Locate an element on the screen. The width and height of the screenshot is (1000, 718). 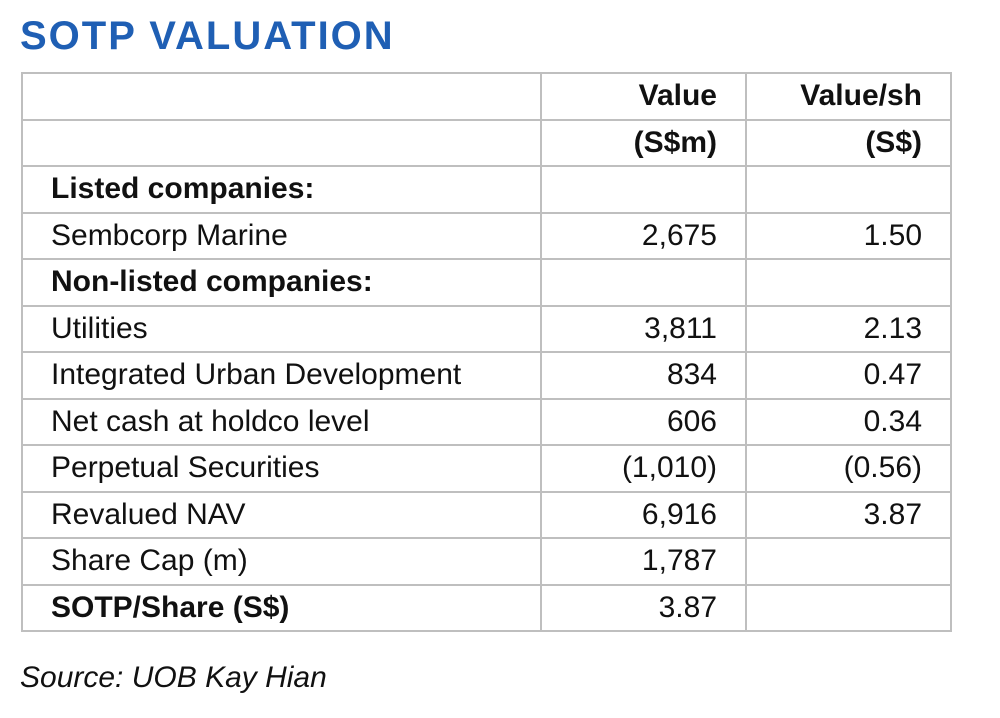
table-header-row-1: Value Value/sh is located at coordinates (486, 96).